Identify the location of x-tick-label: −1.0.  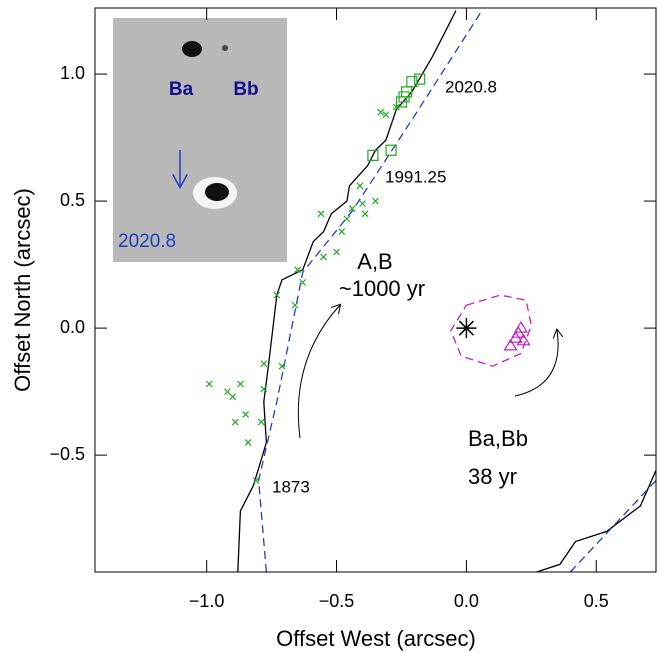
(207, 601).